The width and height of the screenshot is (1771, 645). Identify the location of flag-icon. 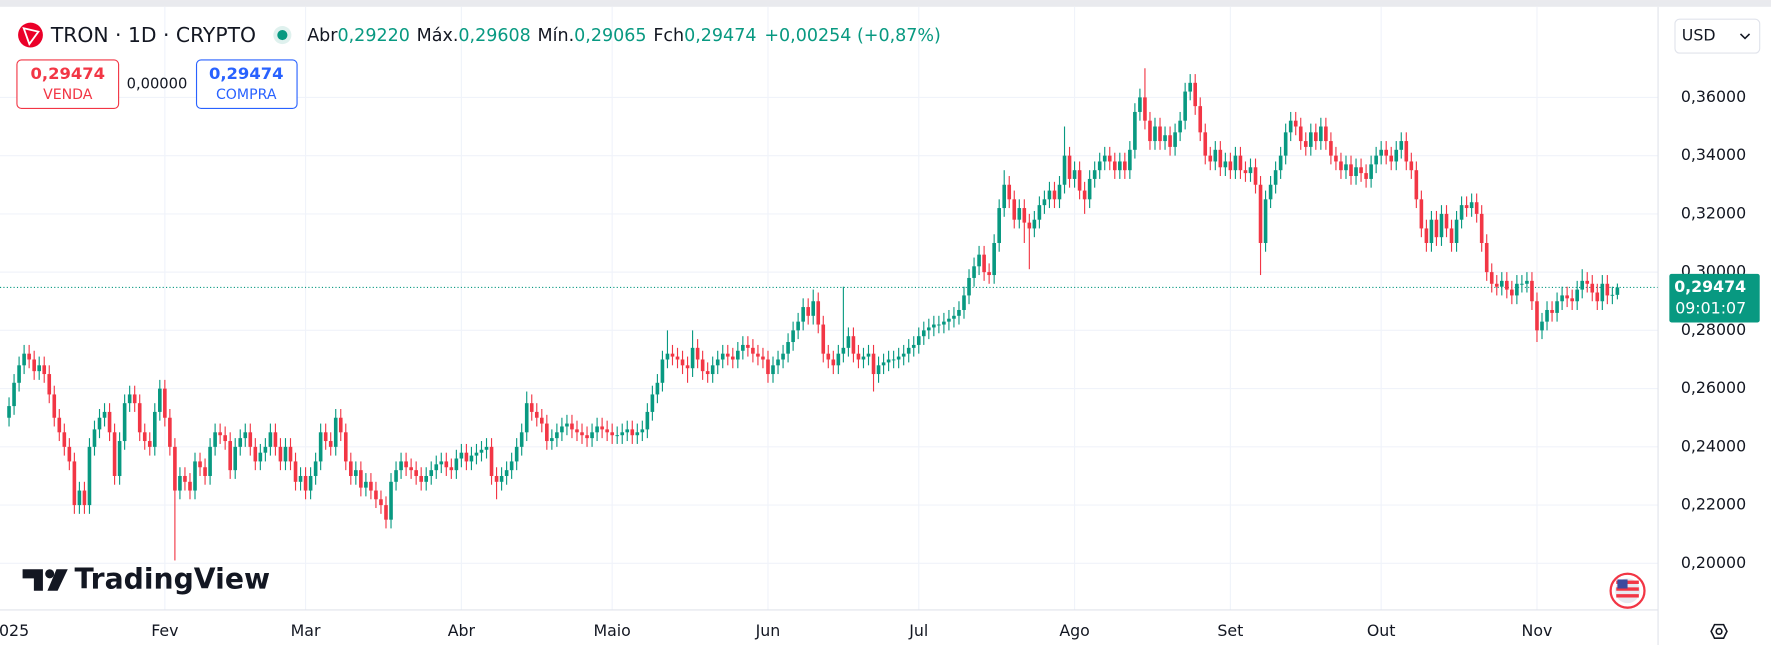
(1627, 590).